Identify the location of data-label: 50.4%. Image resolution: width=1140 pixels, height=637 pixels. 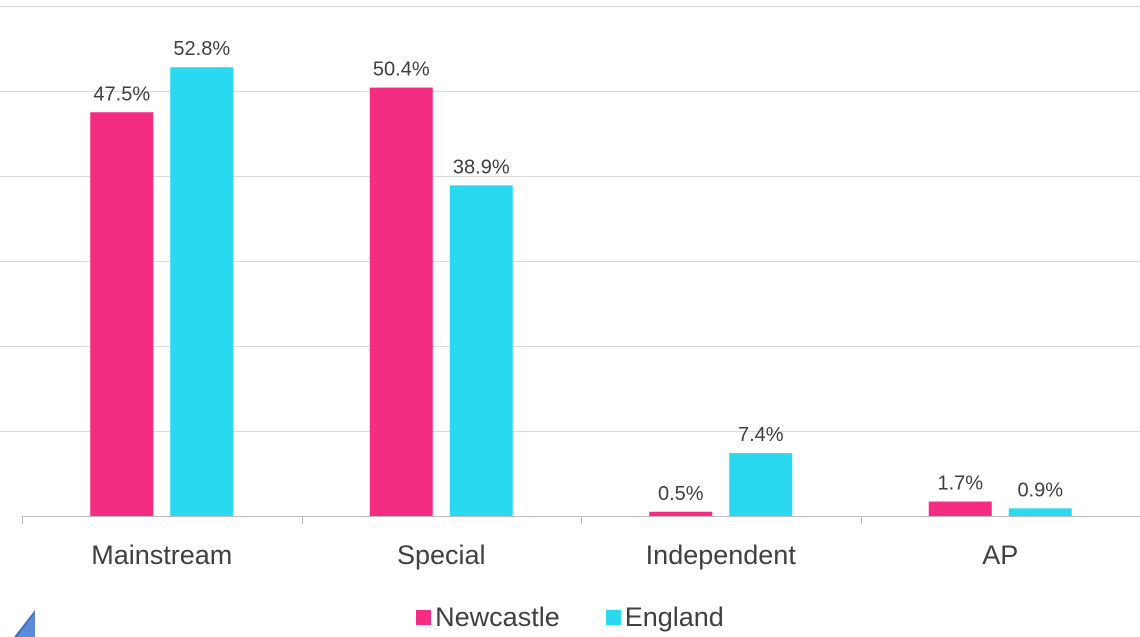
(401, 70).